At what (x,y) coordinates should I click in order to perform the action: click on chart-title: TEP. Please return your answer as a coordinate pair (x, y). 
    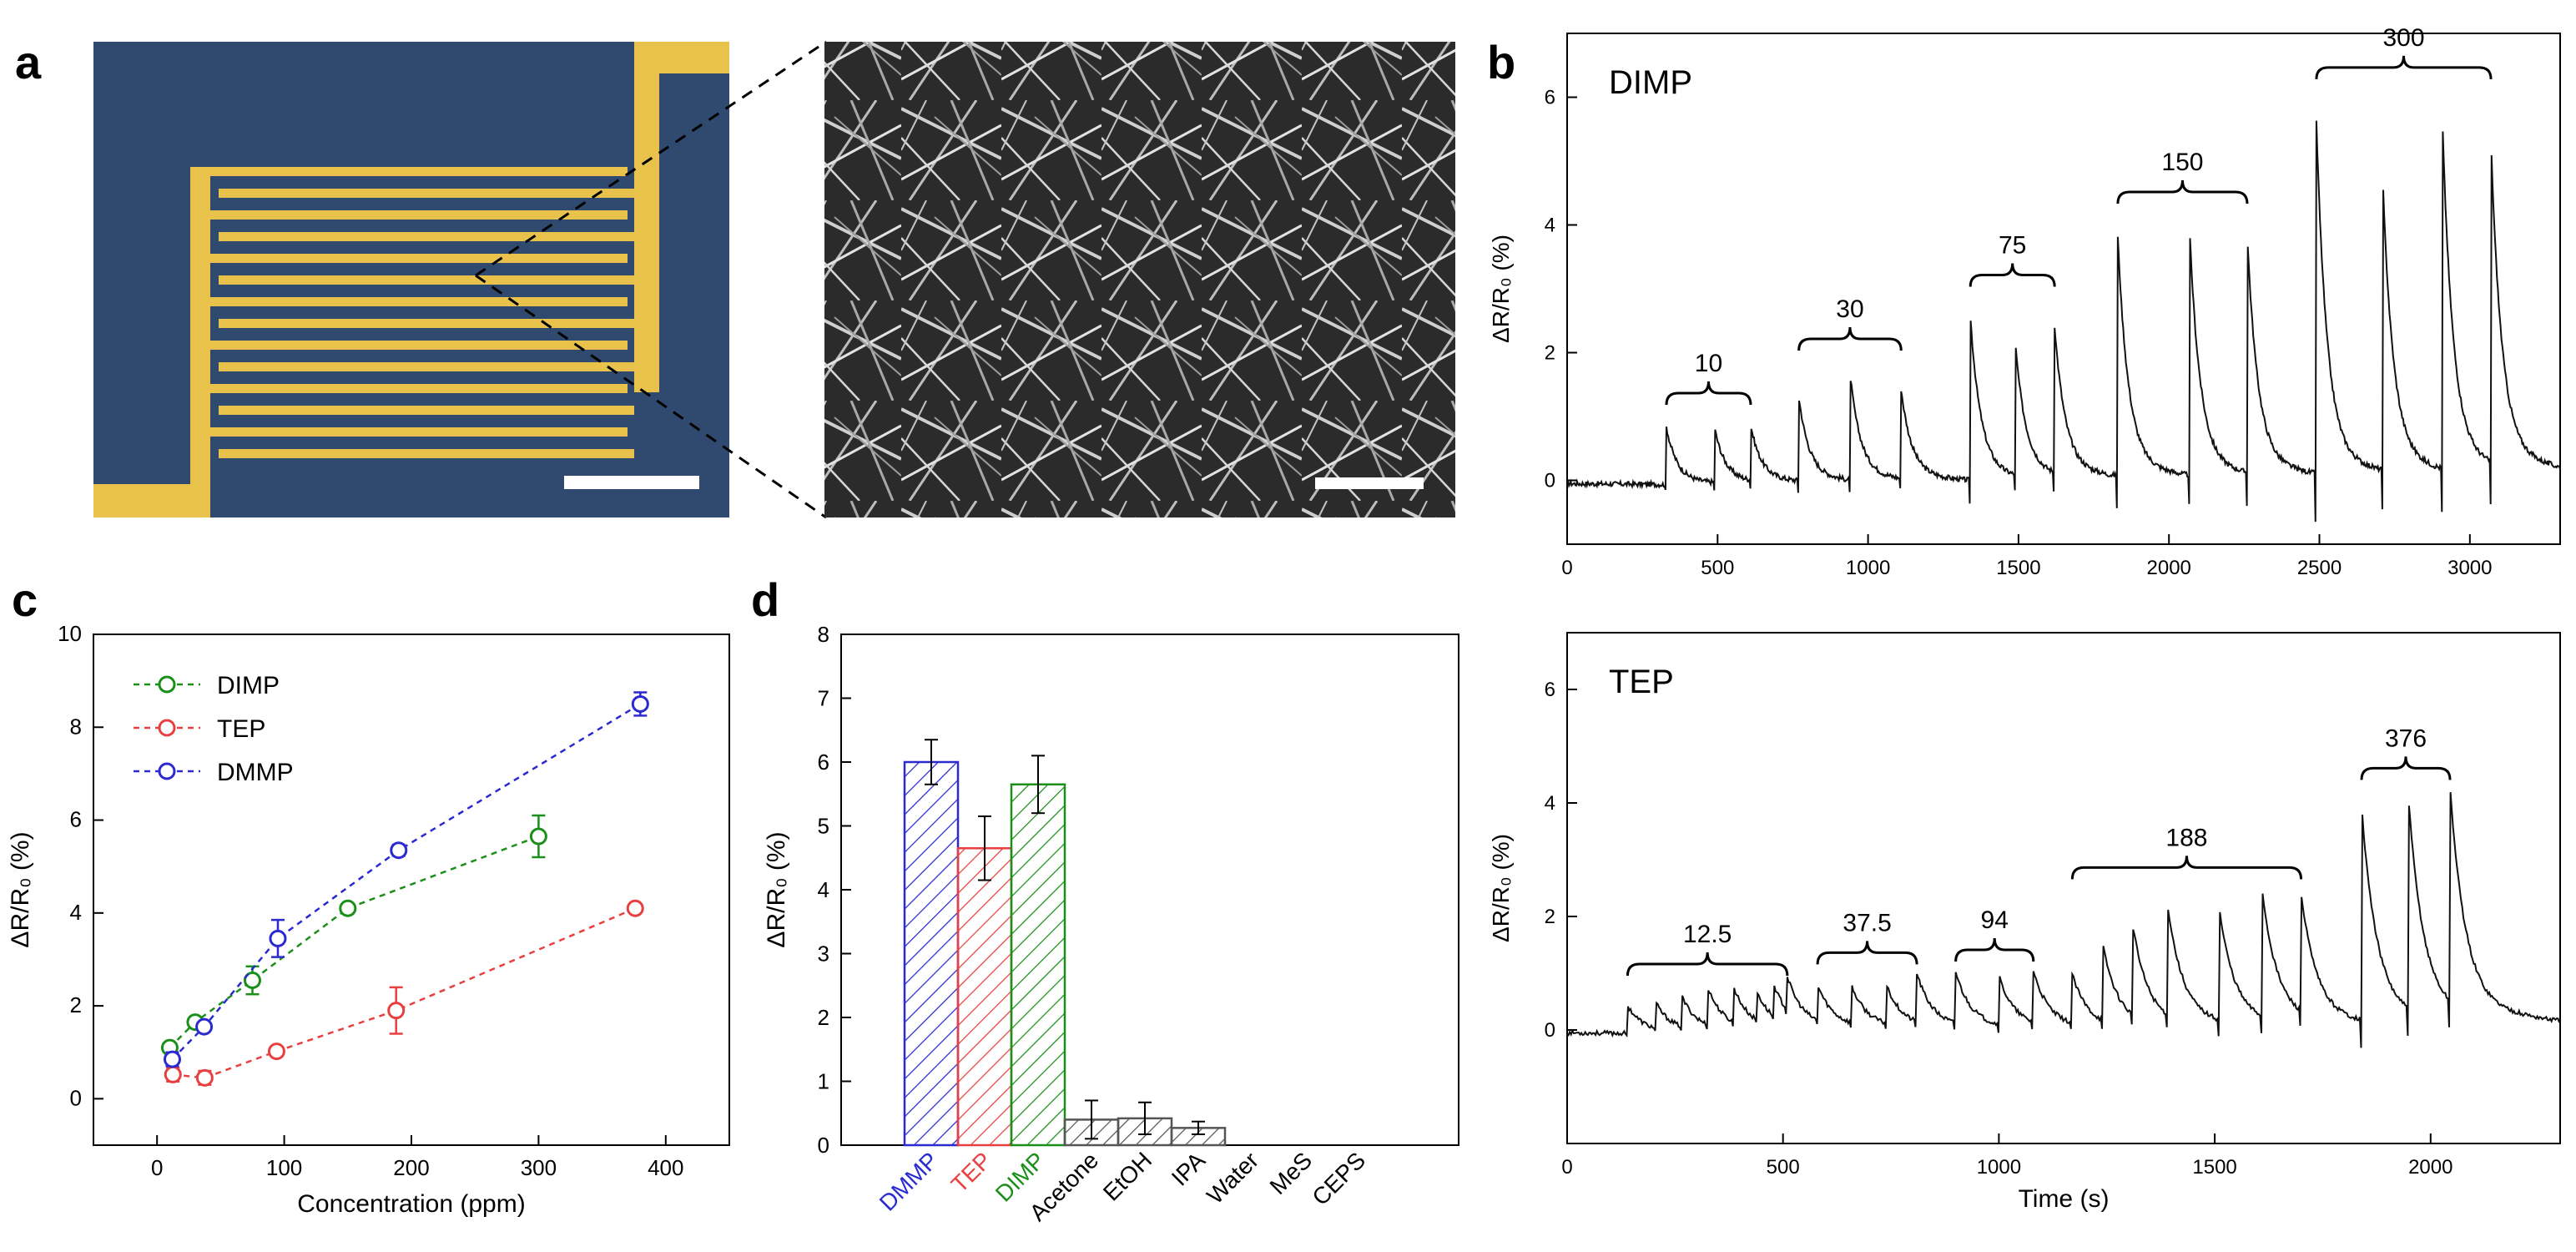
    Looking at the image, I should click on (1642, 682).